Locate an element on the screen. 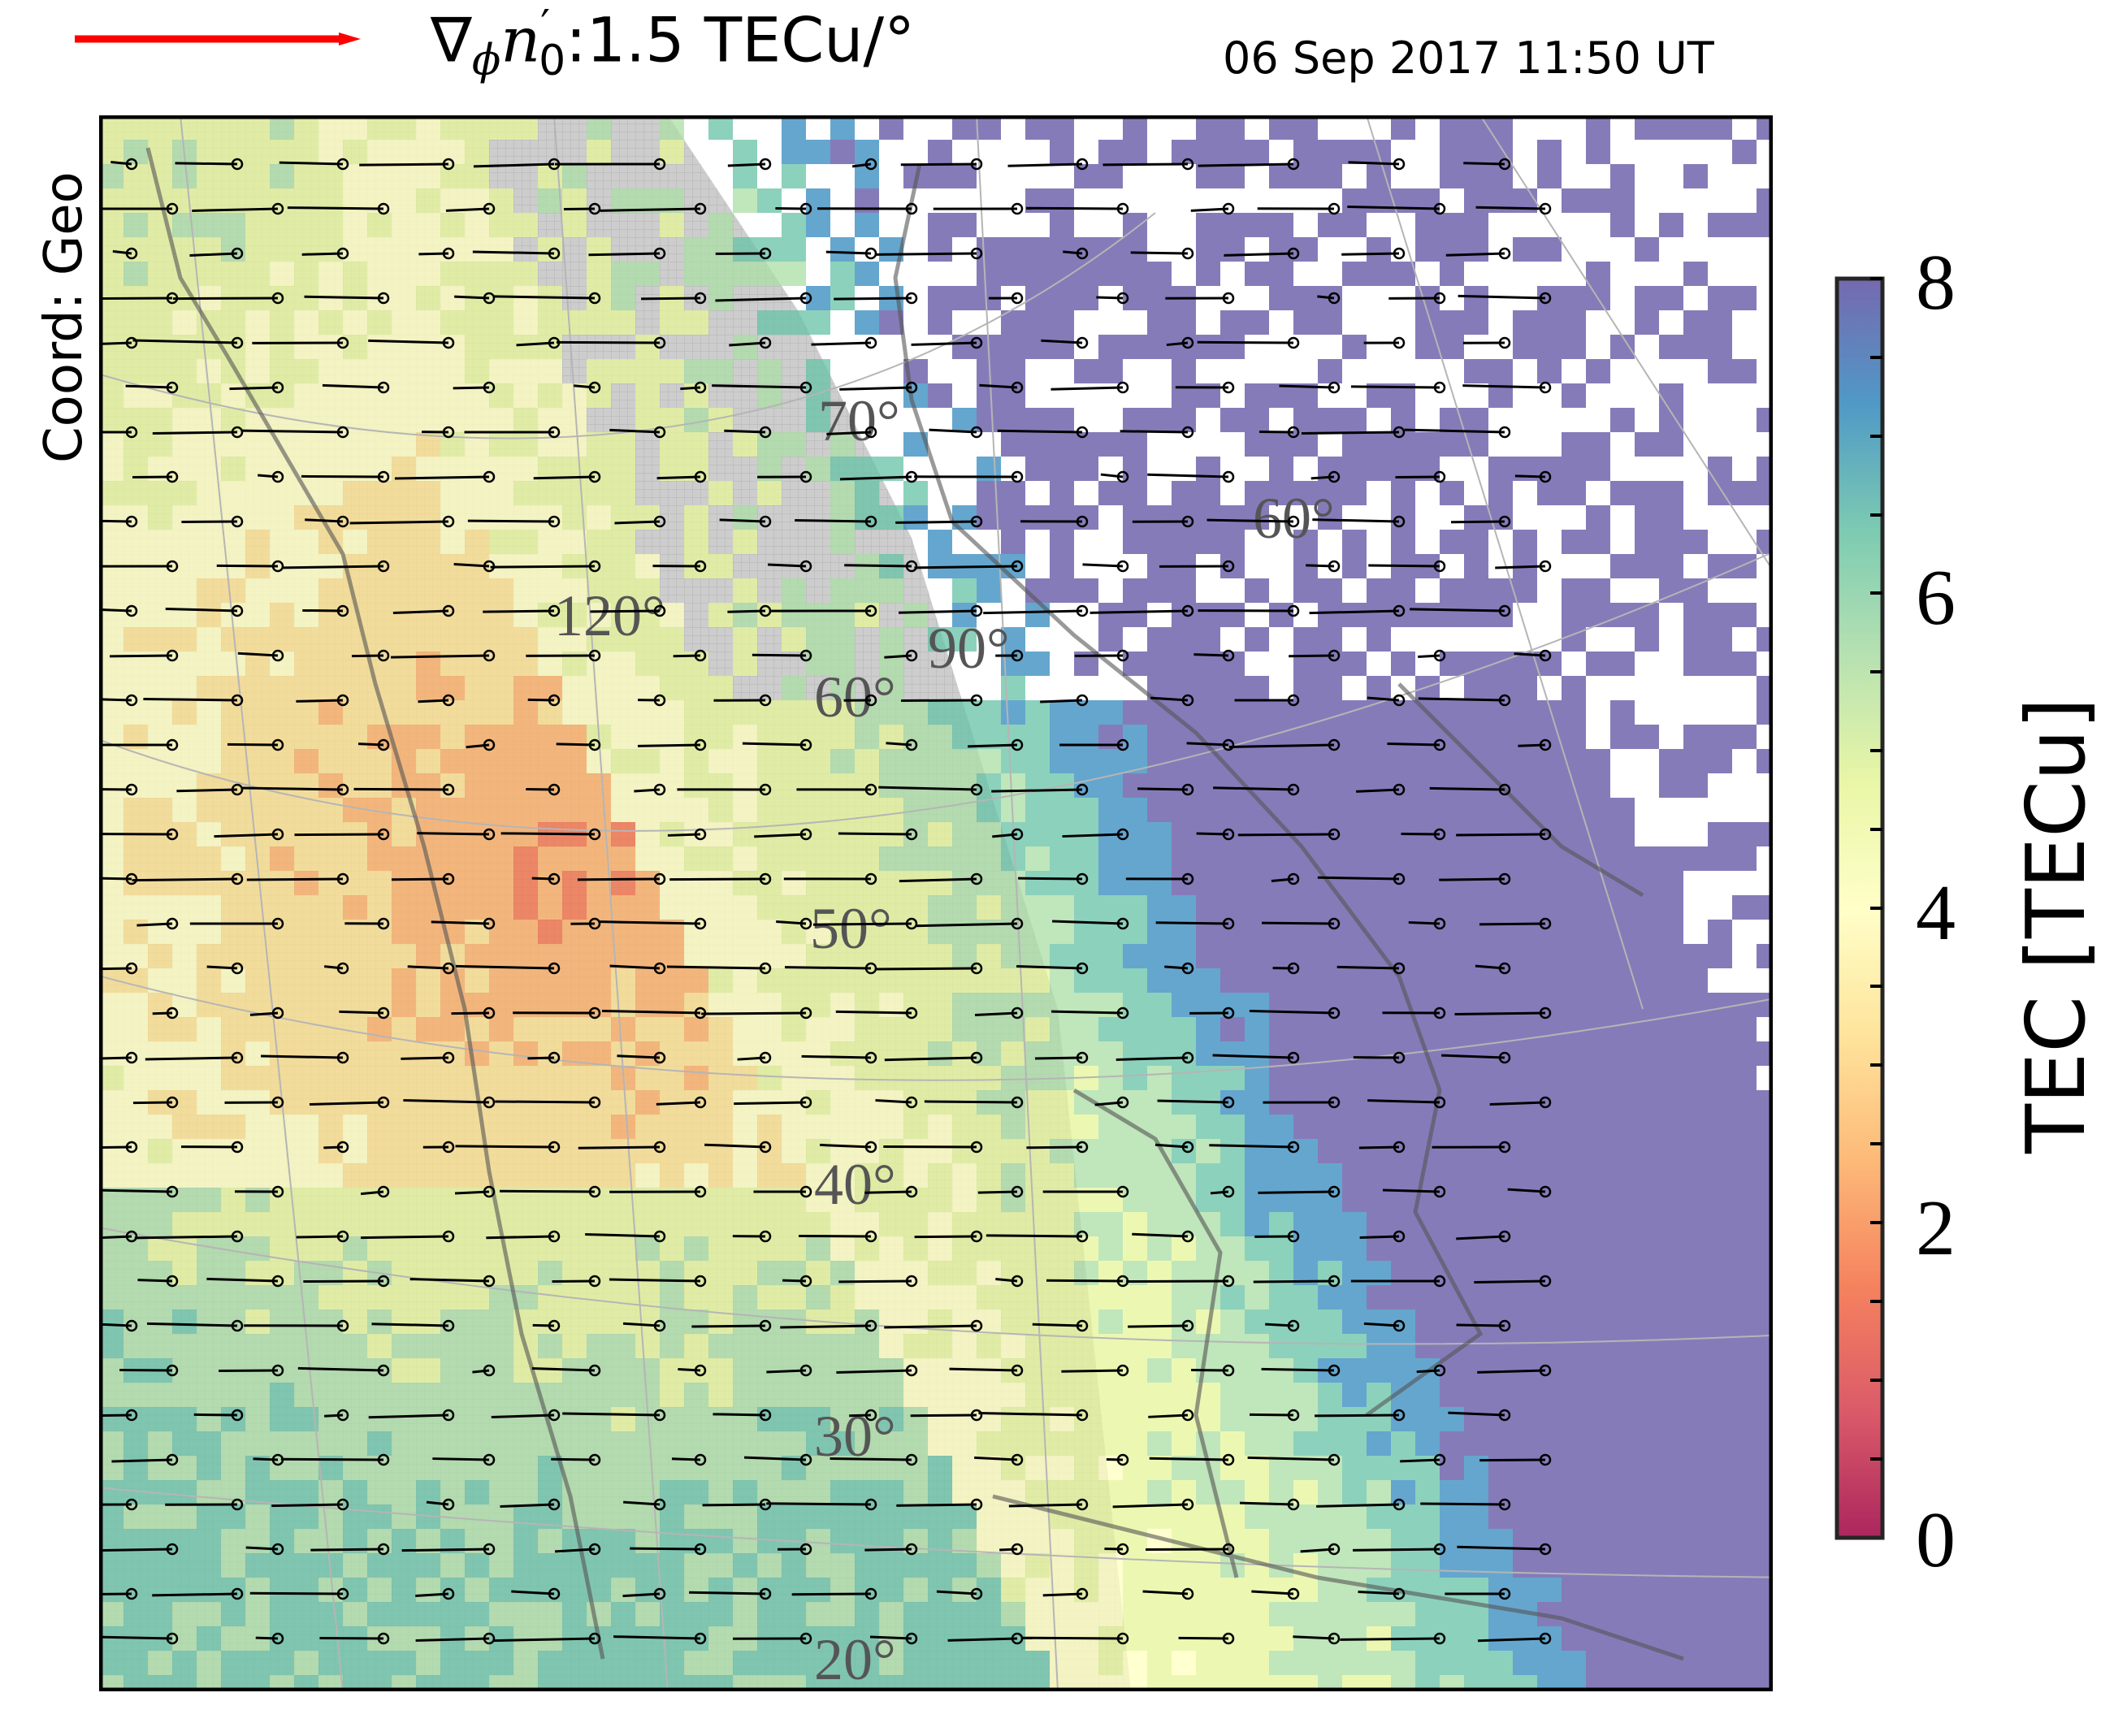  legend-var: n is located at coordinates (520, 39).